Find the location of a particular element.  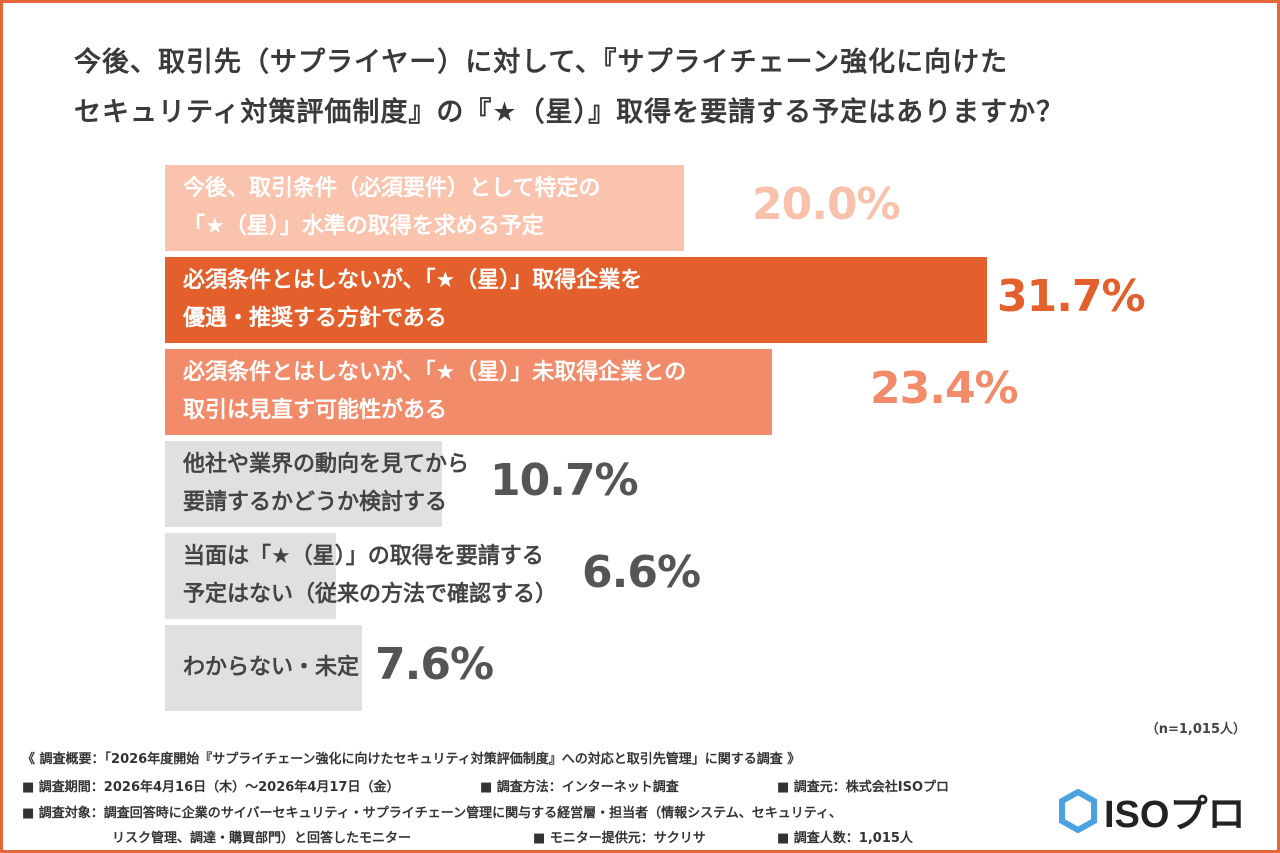

bar-label-line: 必須条件とはしないが、「★（星）」取得企業を is located at coordinates (413, 280).